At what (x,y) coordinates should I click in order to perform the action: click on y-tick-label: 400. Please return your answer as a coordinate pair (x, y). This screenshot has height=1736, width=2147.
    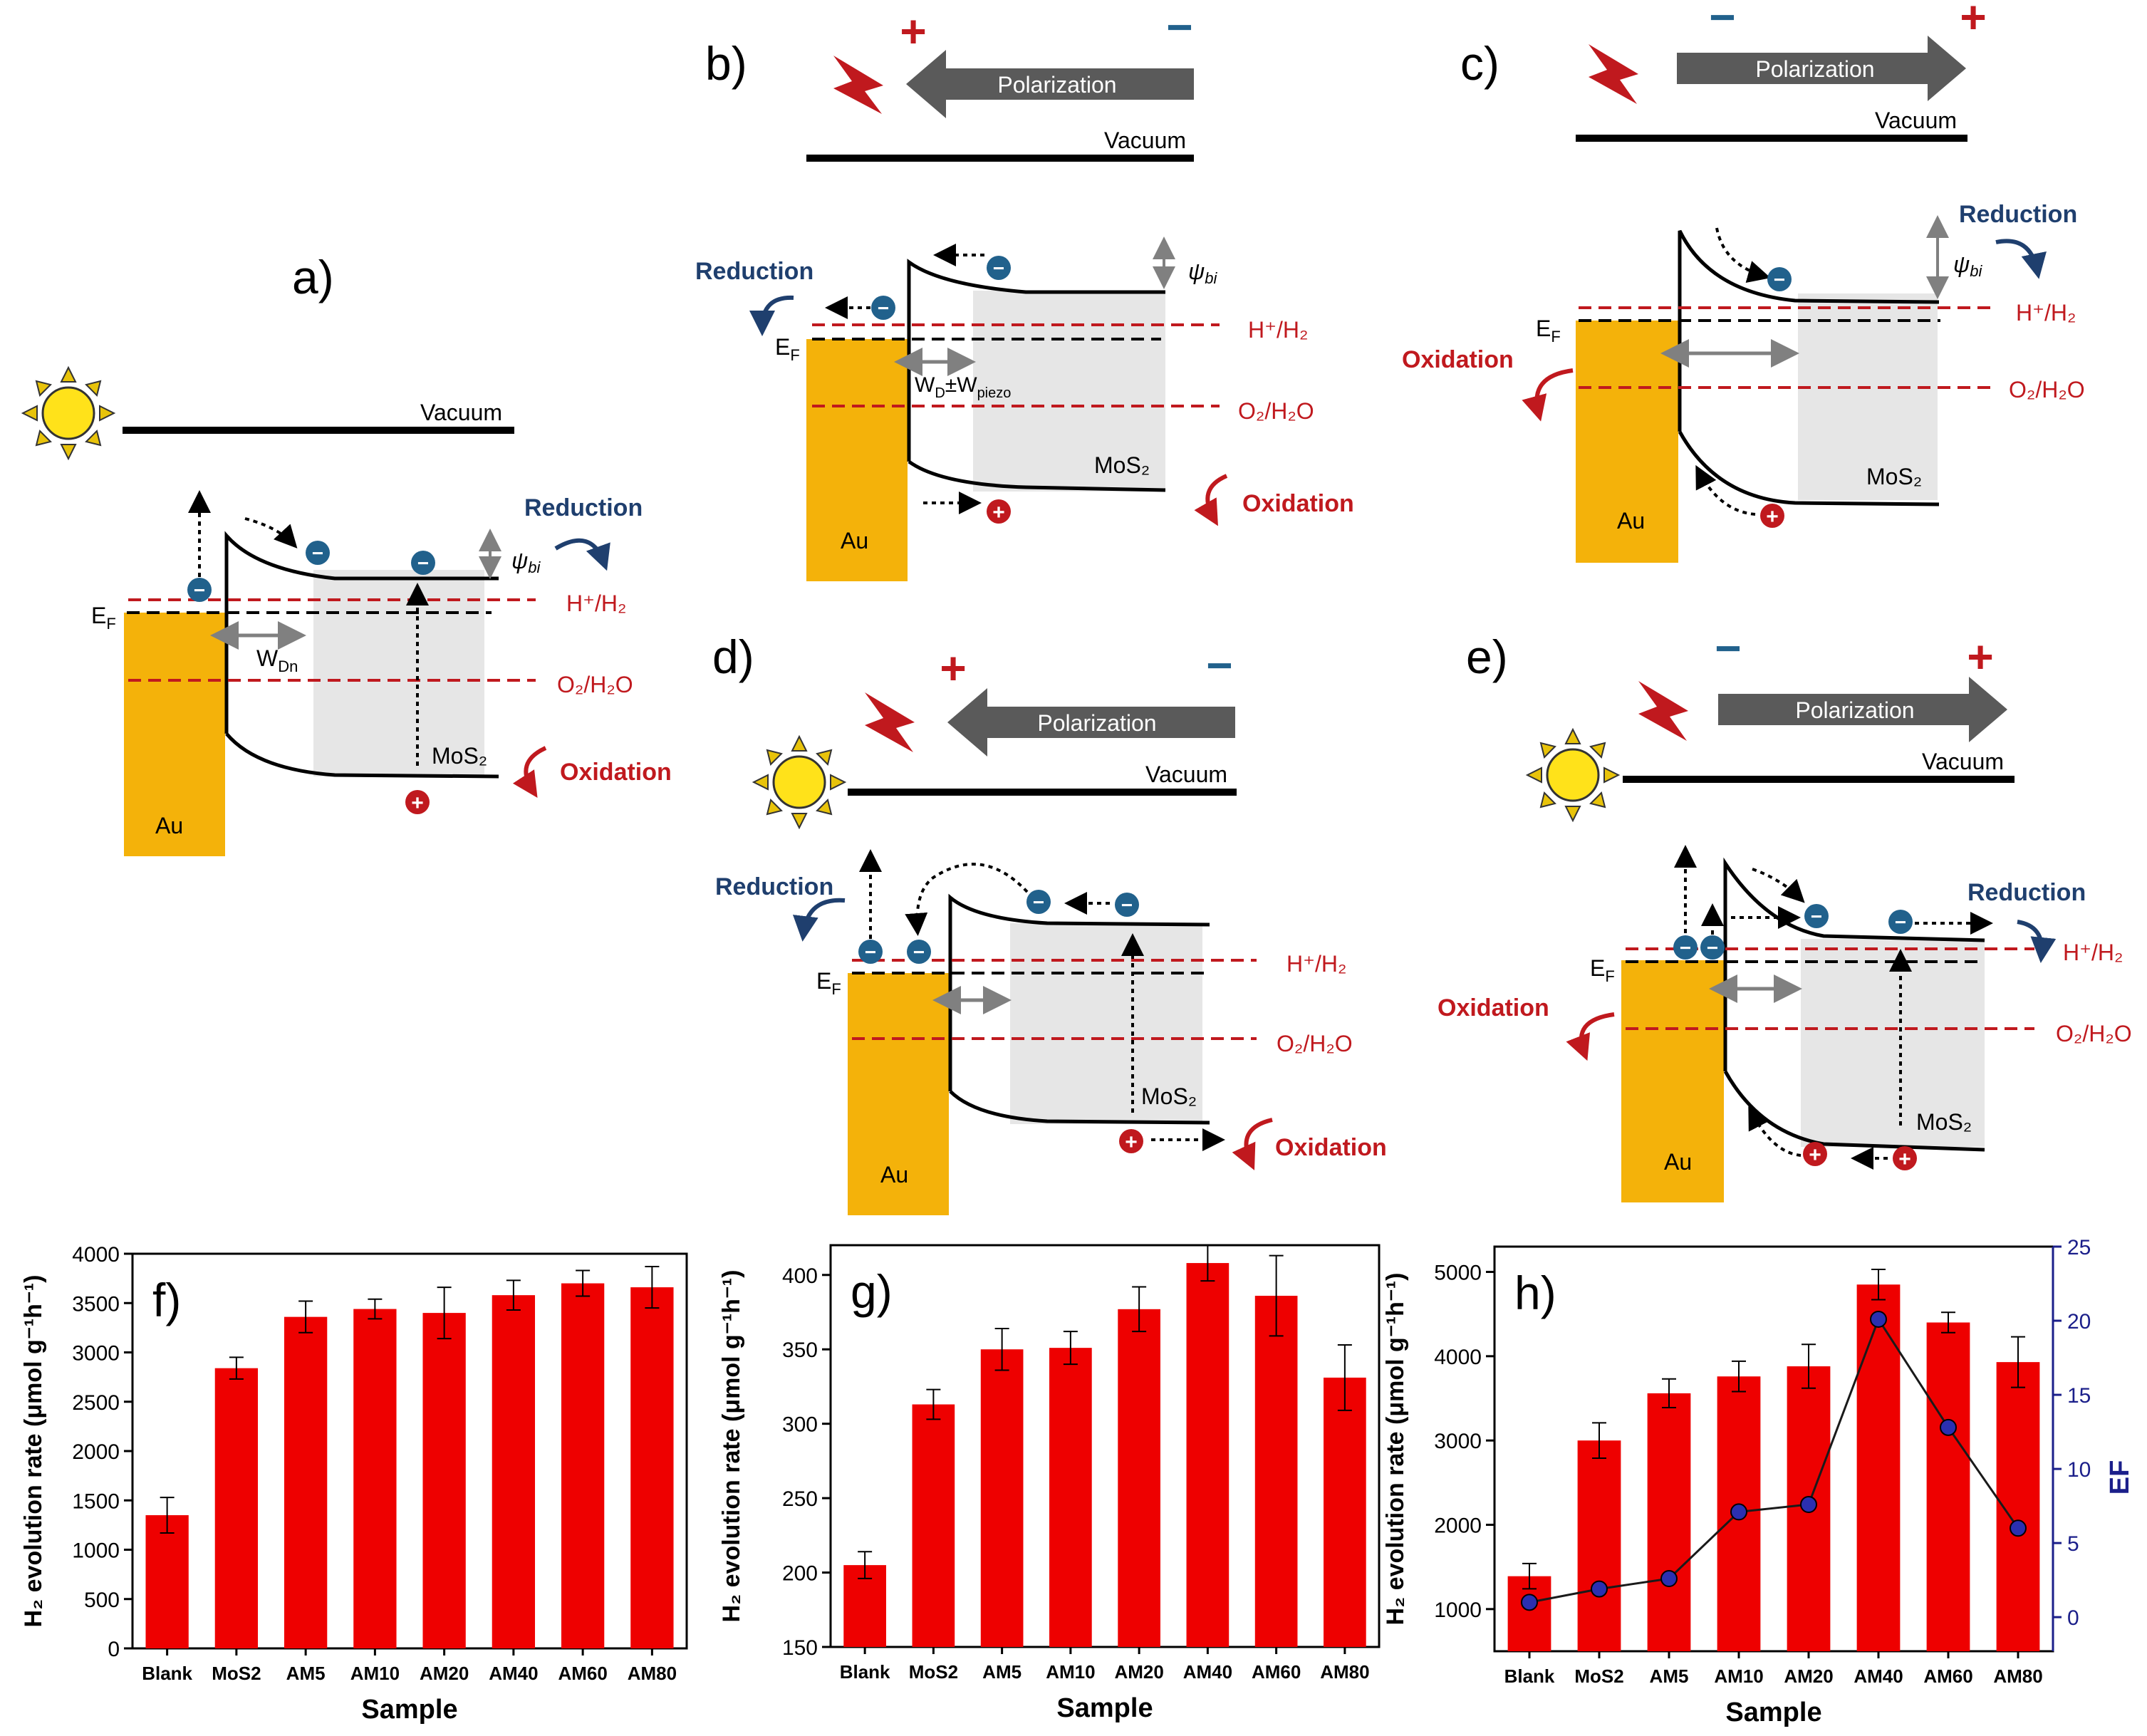
    Looking at the image, I should click on (800, 1276).